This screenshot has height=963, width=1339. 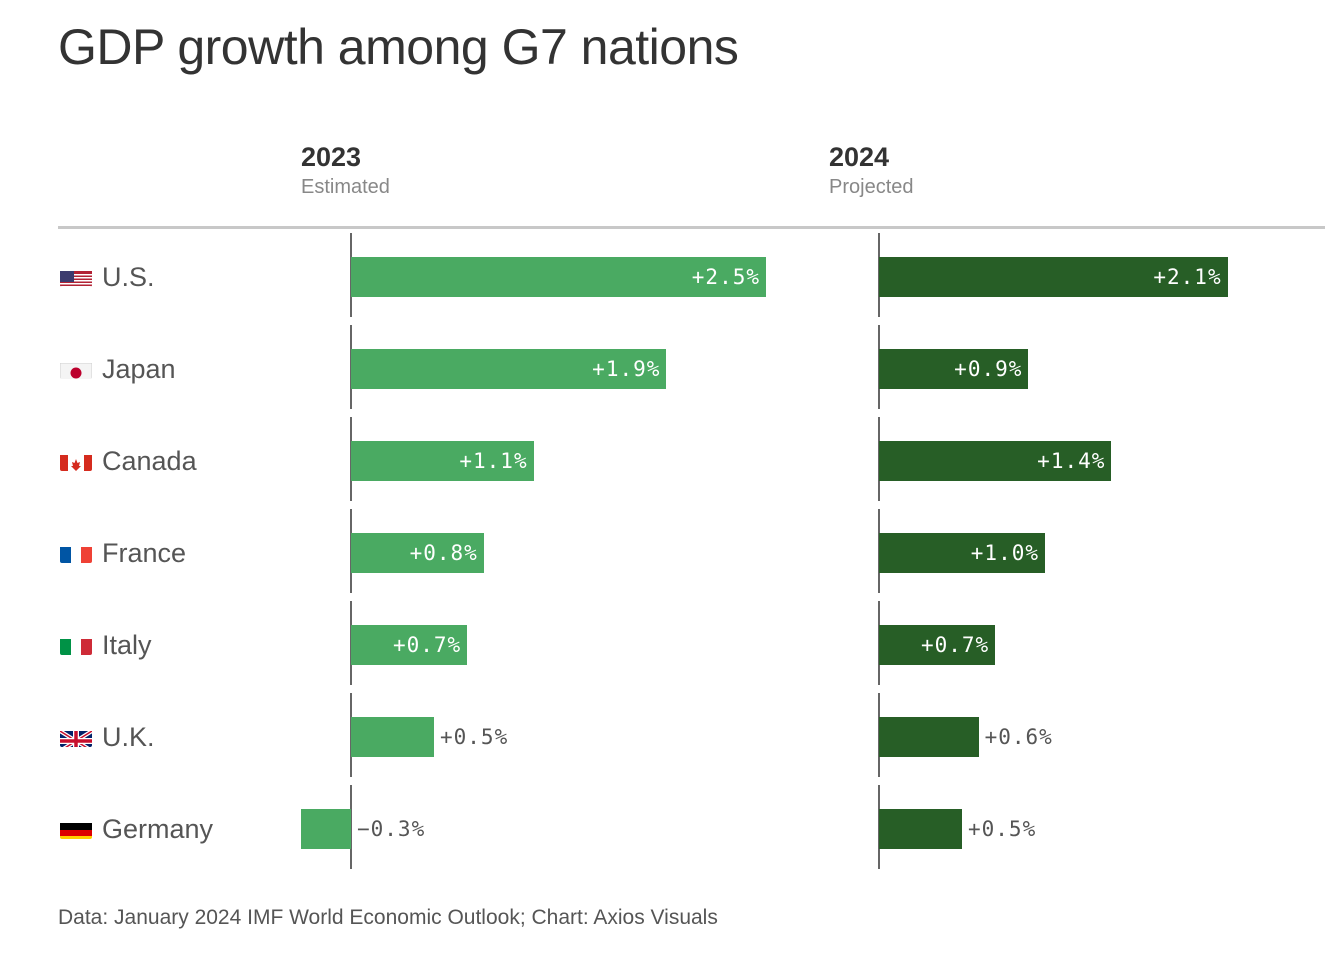 I want to click on column-header-2024: 2024, so click(x=859, y=157).